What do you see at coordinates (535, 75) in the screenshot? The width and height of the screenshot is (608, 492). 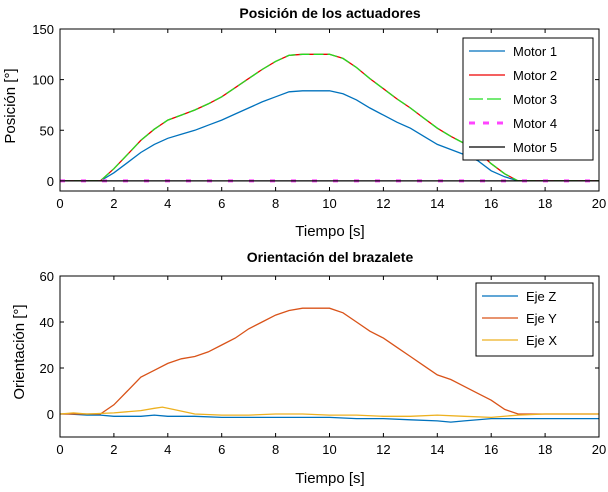 I see `legend-entry: Motor 2` at bounding box center [535, 75].